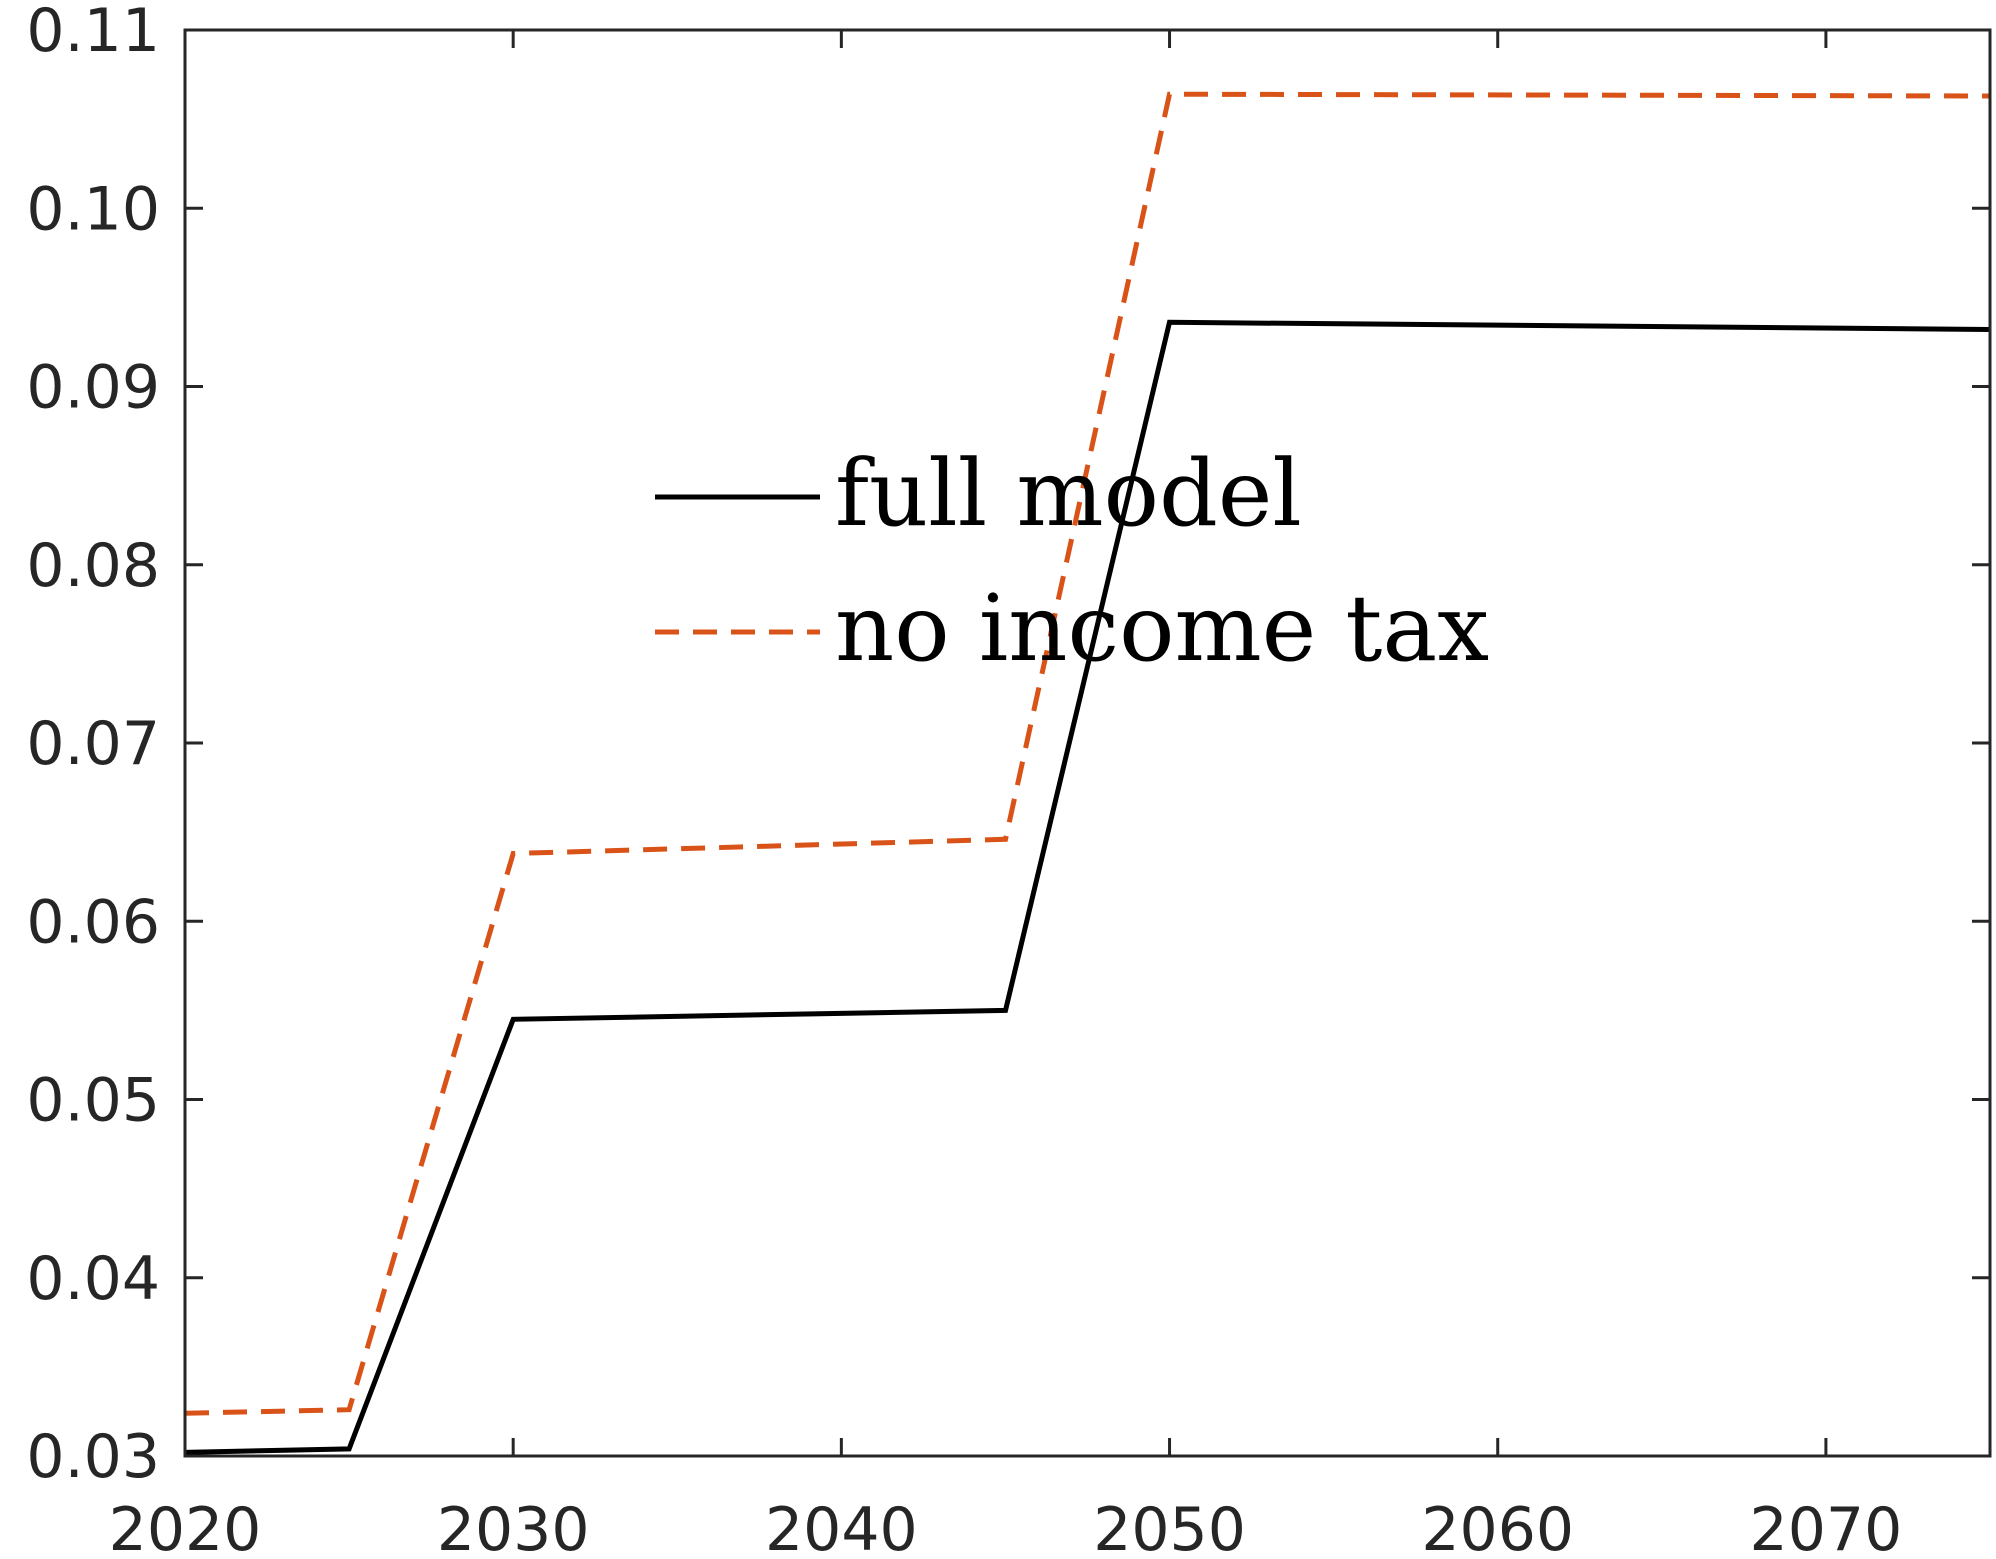  Describe the element at coordinates (93, 744) in the screenshot. I see `y-tick-label: 0.07` at that location.